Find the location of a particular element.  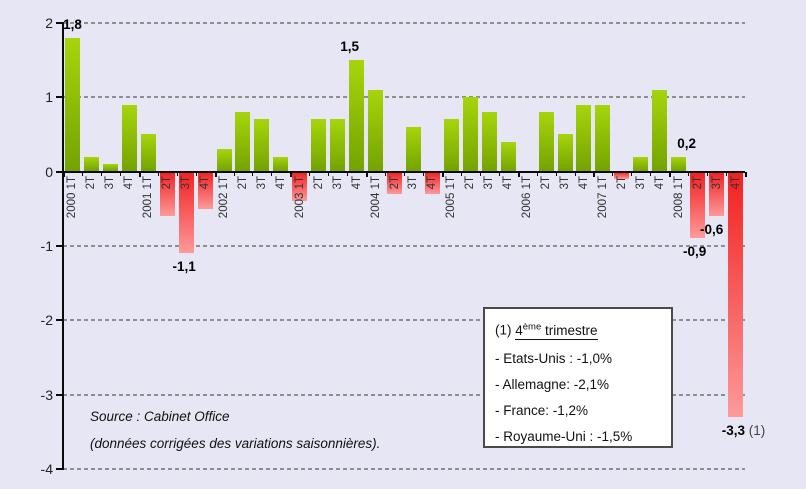

x-label-2003-q4: 4T is located at coordinates (356, 183).